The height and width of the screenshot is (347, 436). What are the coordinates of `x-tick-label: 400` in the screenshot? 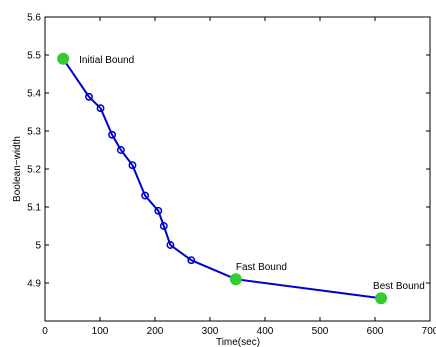 It's located at (265, 331).